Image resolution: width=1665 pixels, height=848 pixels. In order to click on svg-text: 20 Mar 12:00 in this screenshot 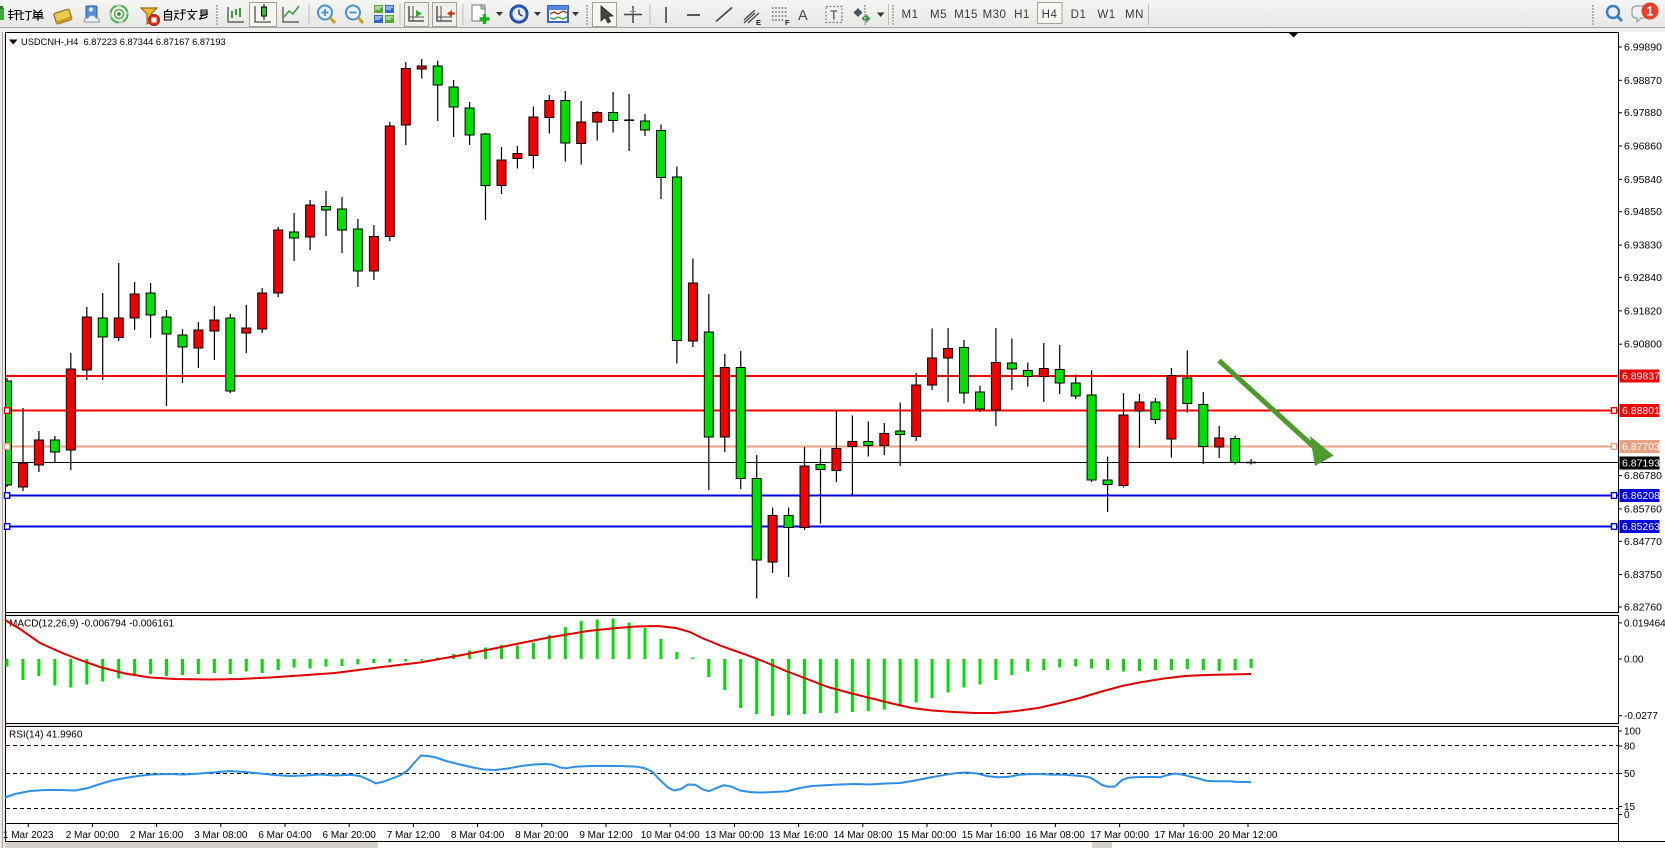, I will do `click(1248, 835)`.